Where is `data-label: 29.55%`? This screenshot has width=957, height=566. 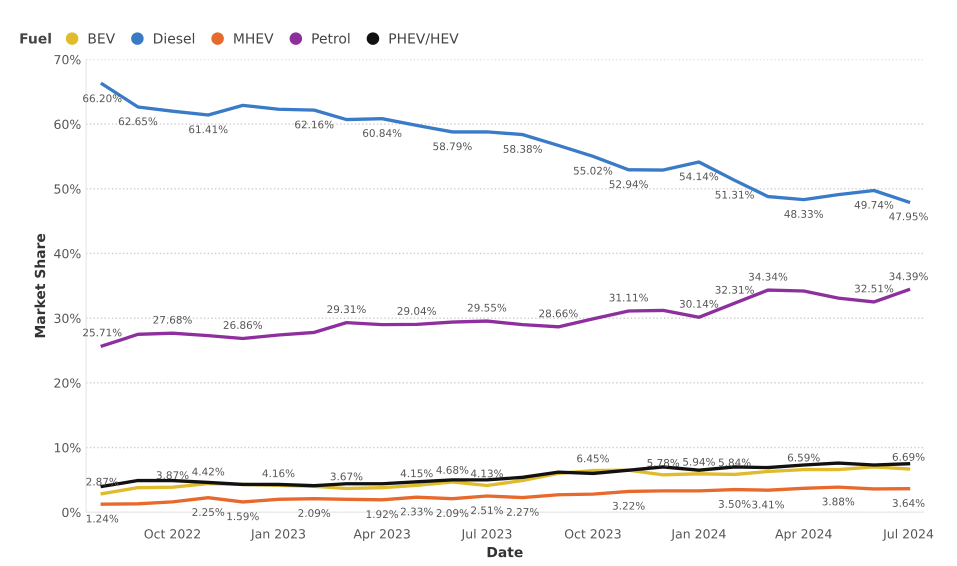 data-label: 29.55% is located at coordinates (487, 308).